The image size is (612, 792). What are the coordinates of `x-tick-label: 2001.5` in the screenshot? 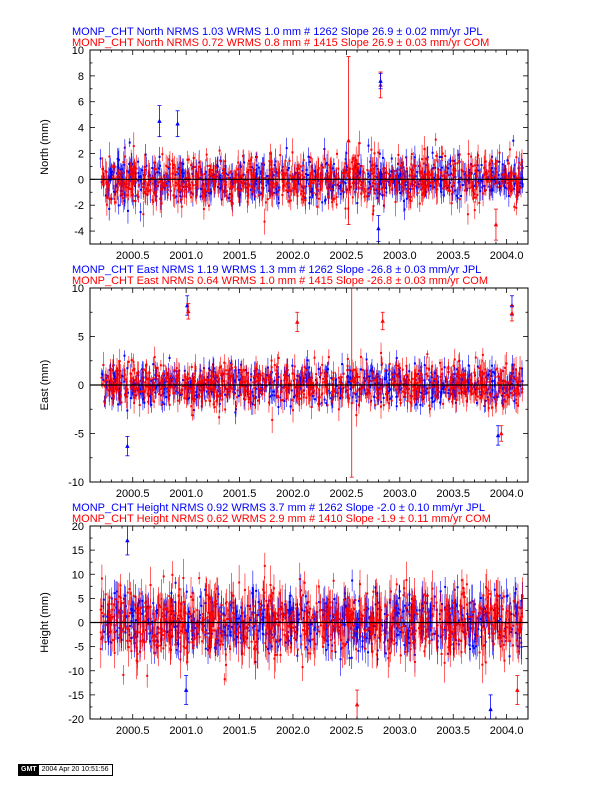 It's located at (240, 256).